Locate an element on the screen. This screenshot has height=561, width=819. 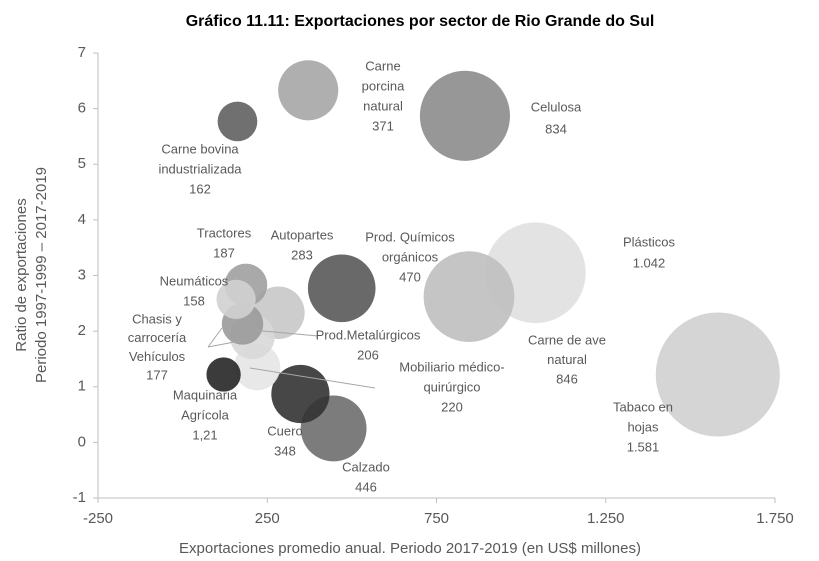
data-label-value: 470 is located at coordinates (410, 276).